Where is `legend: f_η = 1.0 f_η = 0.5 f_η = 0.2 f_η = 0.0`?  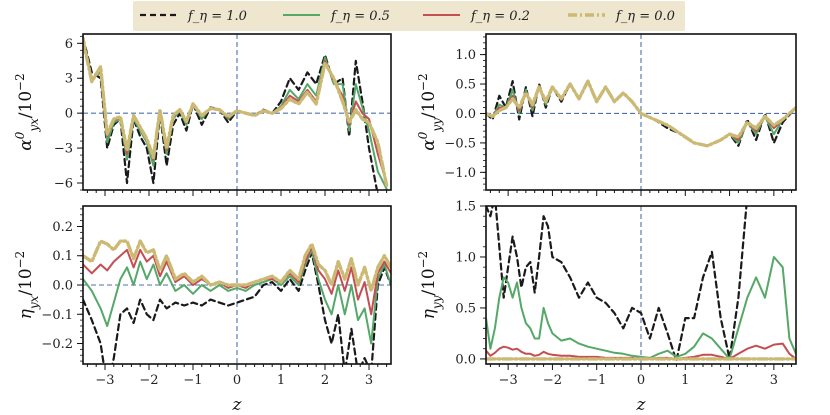 legend: f_η = 1.0 f_η = 0.5 f_η = 0.2 f_η = 0.0 is located at coordinates (409, 16).